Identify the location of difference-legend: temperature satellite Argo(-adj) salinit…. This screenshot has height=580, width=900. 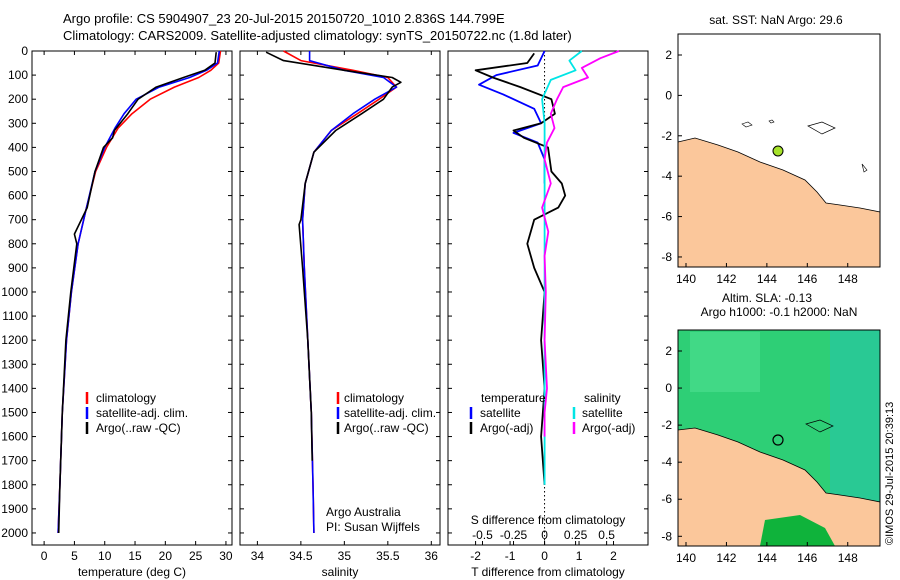
(552, 413).